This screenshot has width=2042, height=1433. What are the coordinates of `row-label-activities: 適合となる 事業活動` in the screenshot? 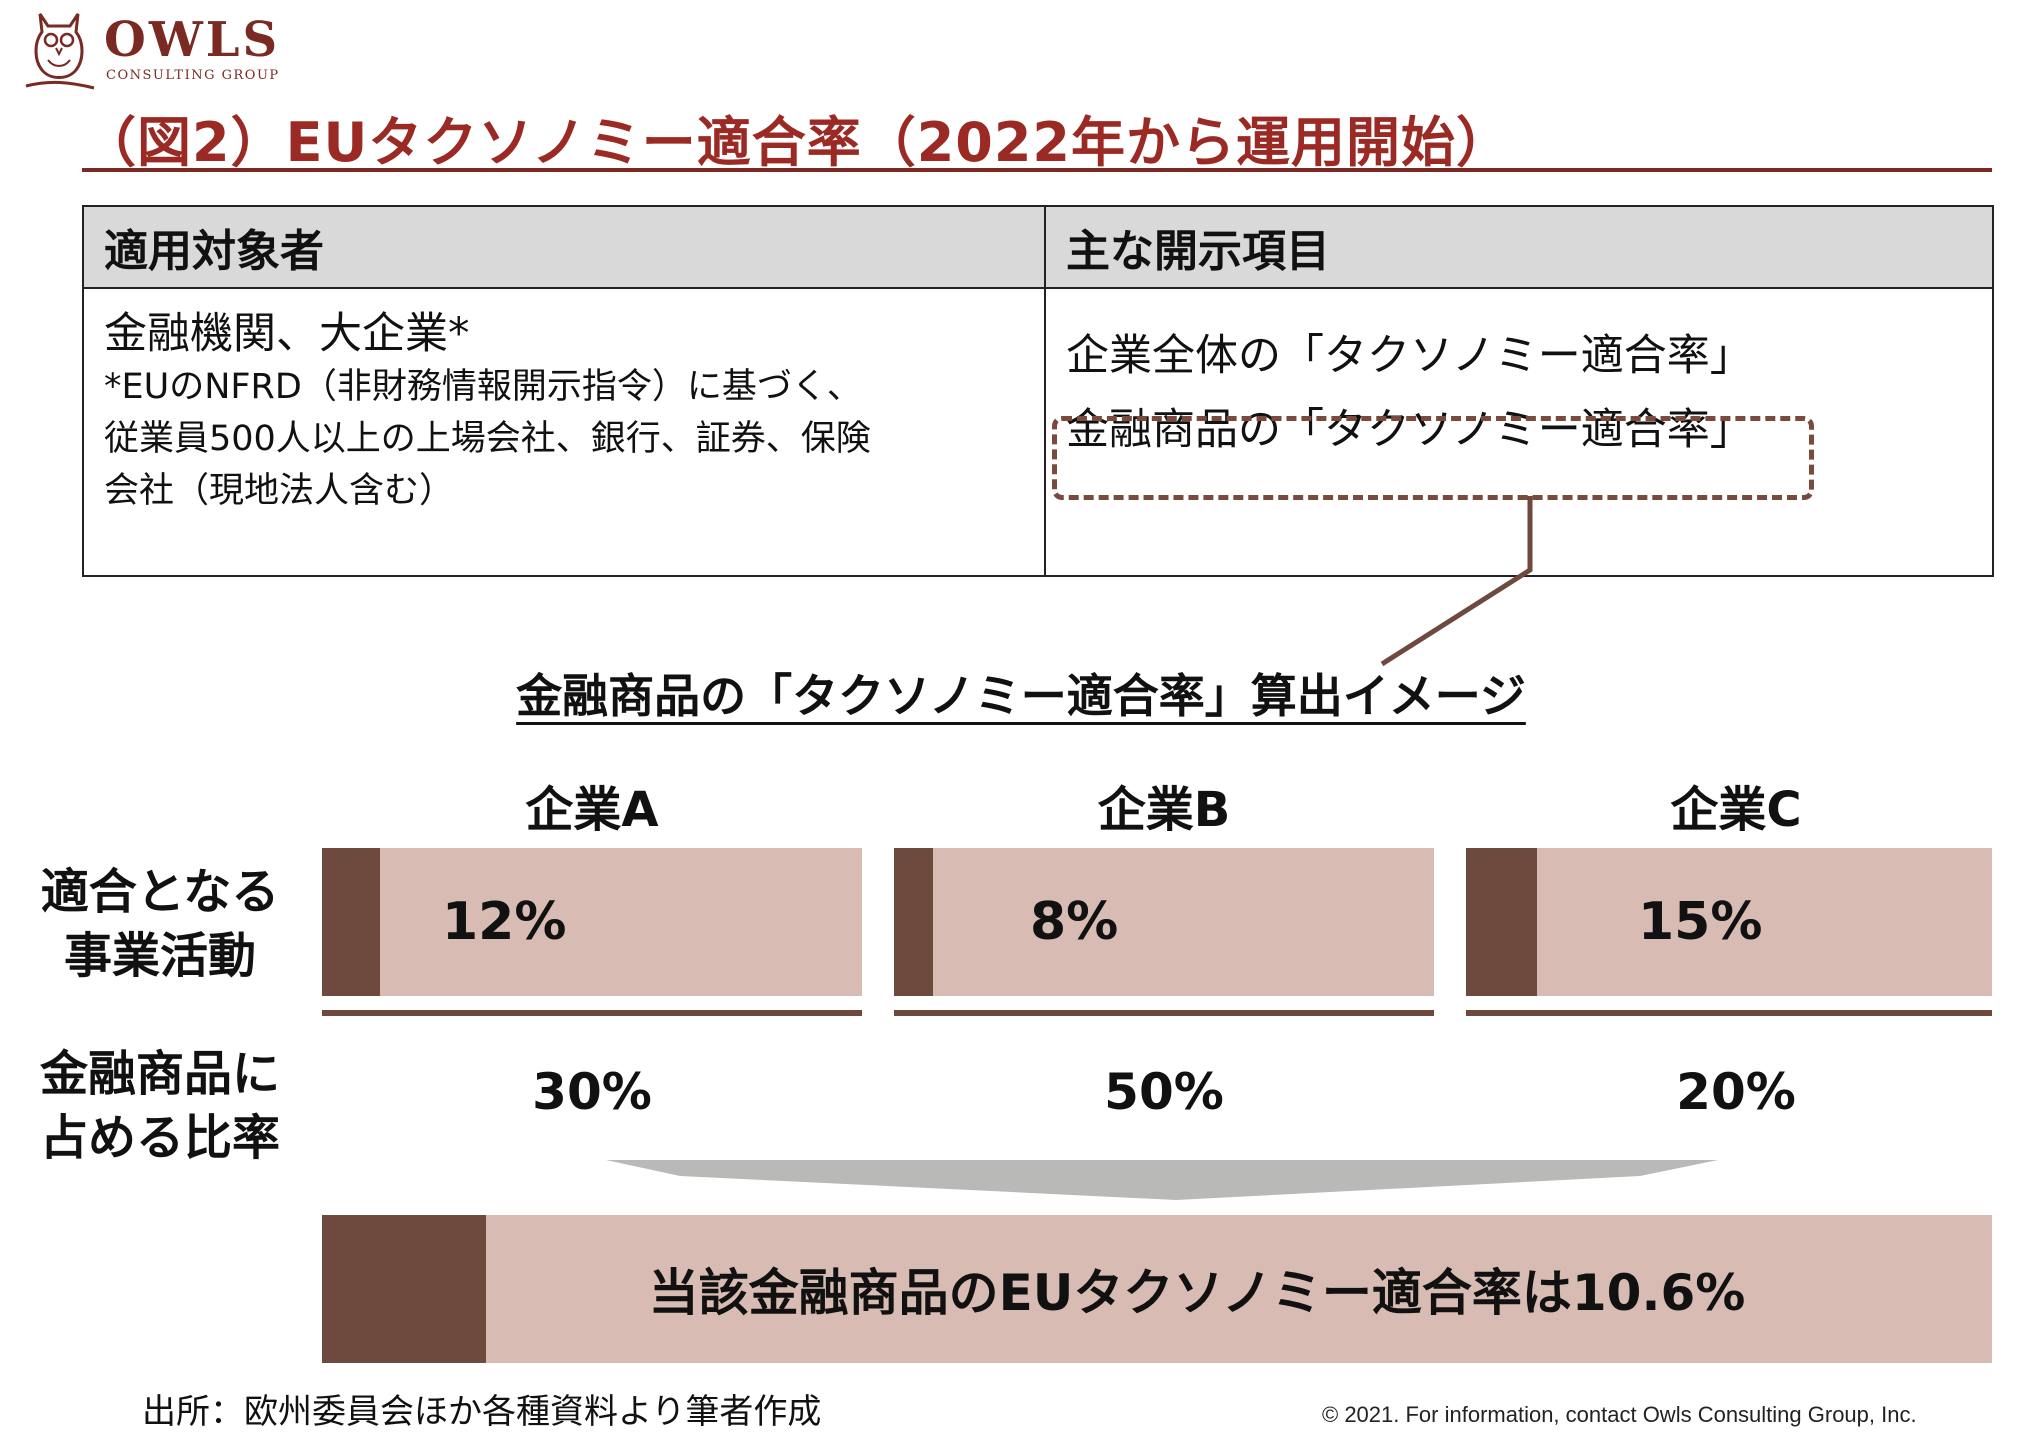 It's located at (160, 924).